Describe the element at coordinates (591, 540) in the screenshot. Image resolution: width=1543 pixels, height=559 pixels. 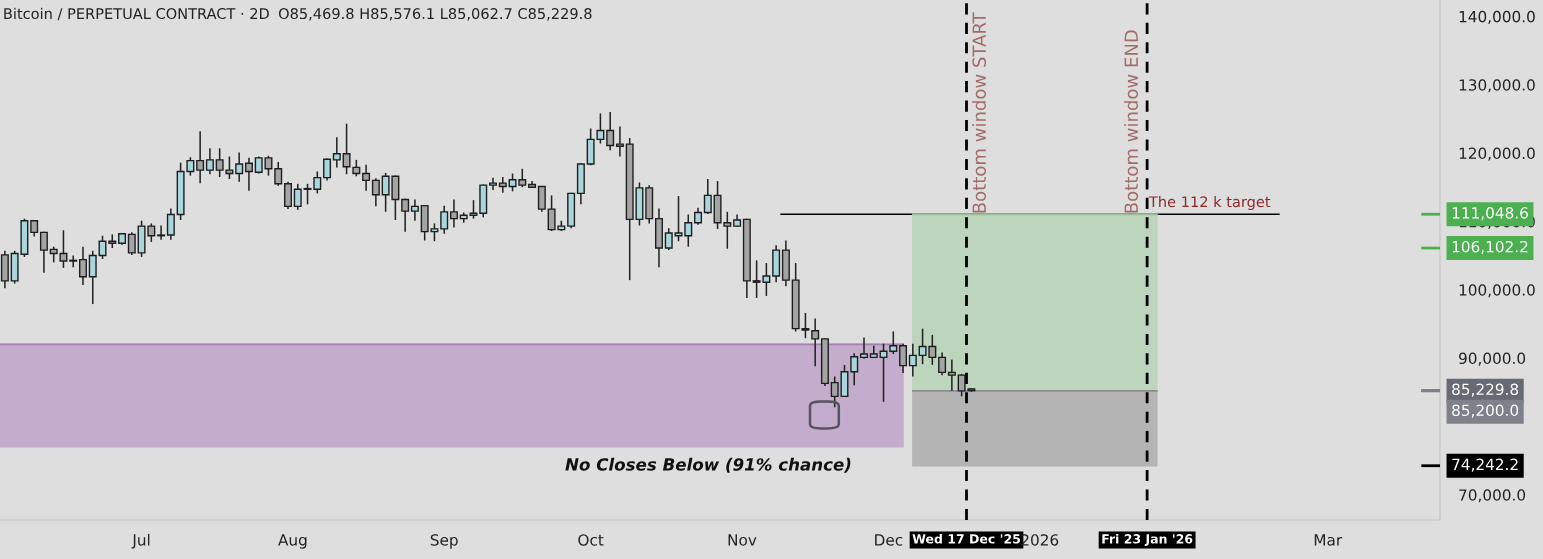
I see `x-tick-label: Oct` at that location.